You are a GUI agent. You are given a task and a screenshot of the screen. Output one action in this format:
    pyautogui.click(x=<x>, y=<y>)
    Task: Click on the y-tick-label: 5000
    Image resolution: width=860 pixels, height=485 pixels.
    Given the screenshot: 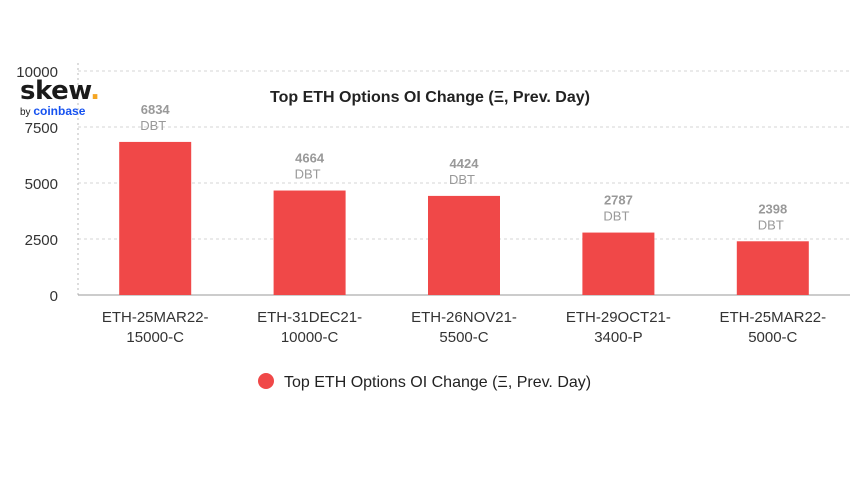 What is the action you would take?
    pyautogui.click(x=41, y=184)
    